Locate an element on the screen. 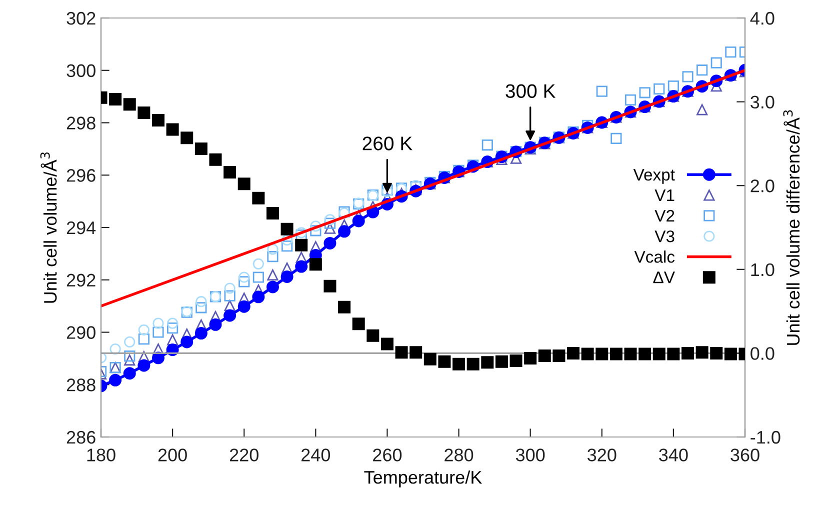  x-tick-label: 260 is located at coordinates (387, 455).